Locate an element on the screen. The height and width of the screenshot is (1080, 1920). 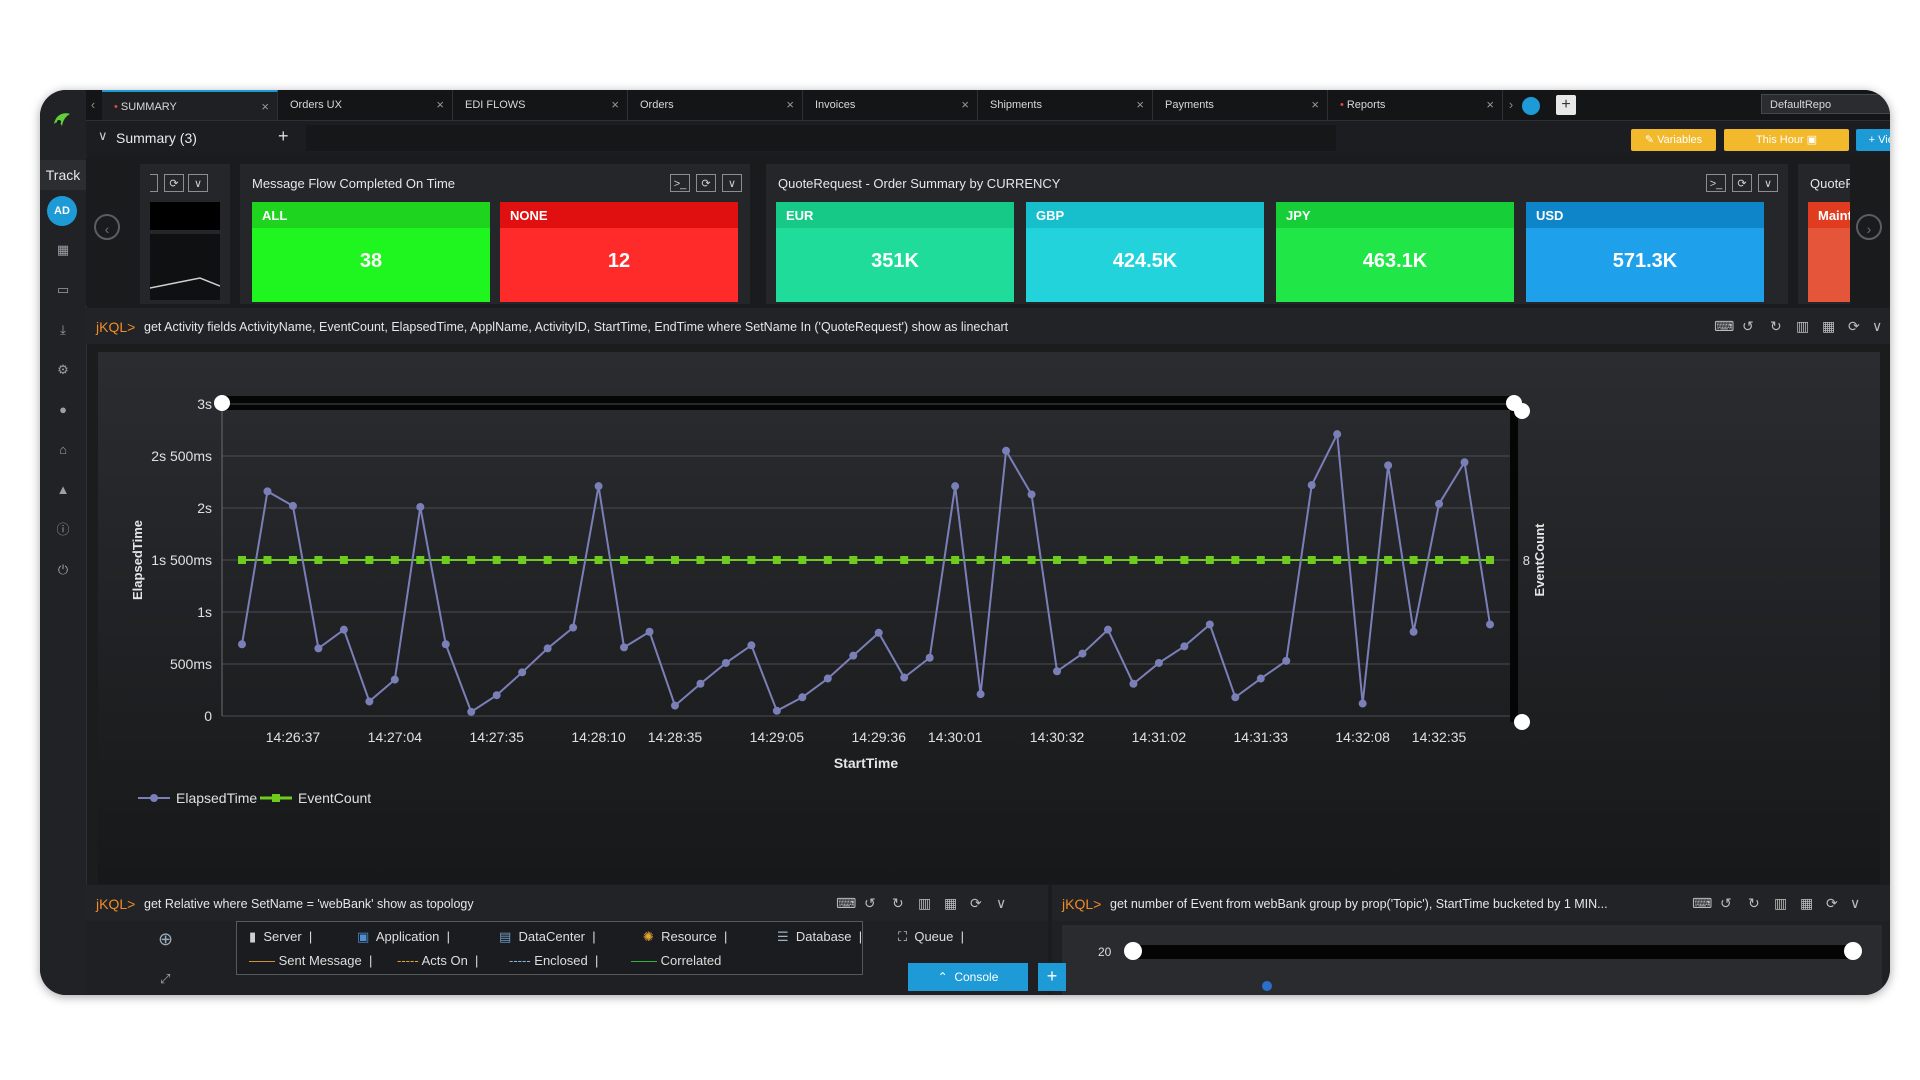
dashboard-title: Summary (3) is located at coordinates (156, 138).